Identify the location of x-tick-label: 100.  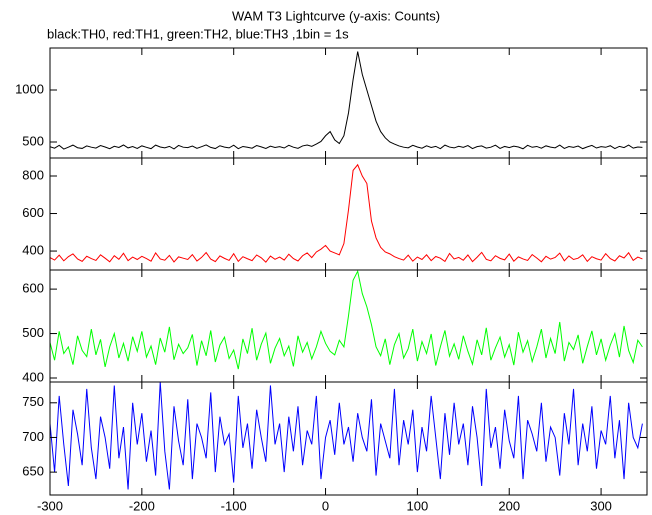
(418, 505).